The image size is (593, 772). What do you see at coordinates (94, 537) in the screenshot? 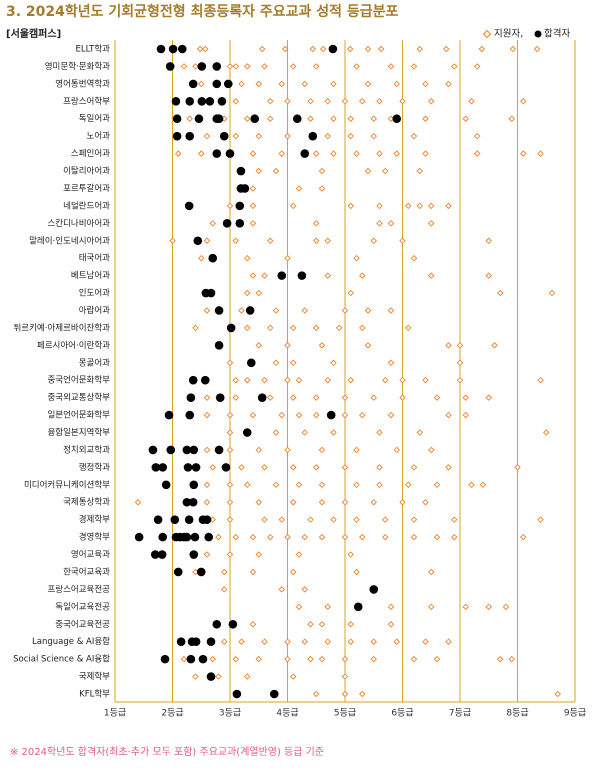
I see `category-label: 경영학부` at bounding box center [94, 537].